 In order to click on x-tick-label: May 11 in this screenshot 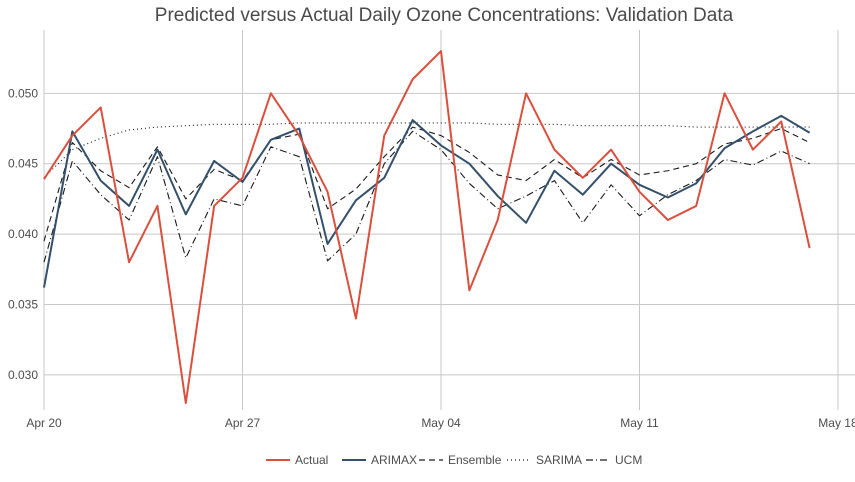, I will do `click(639, 423)`.